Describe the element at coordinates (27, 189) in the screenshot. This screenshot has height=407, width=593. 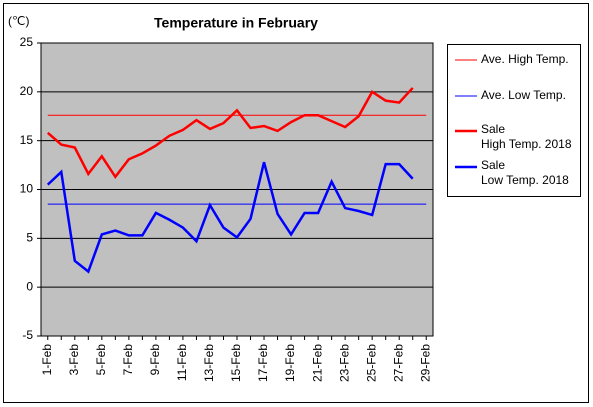
I see `y-tick-label: 10` at that location.